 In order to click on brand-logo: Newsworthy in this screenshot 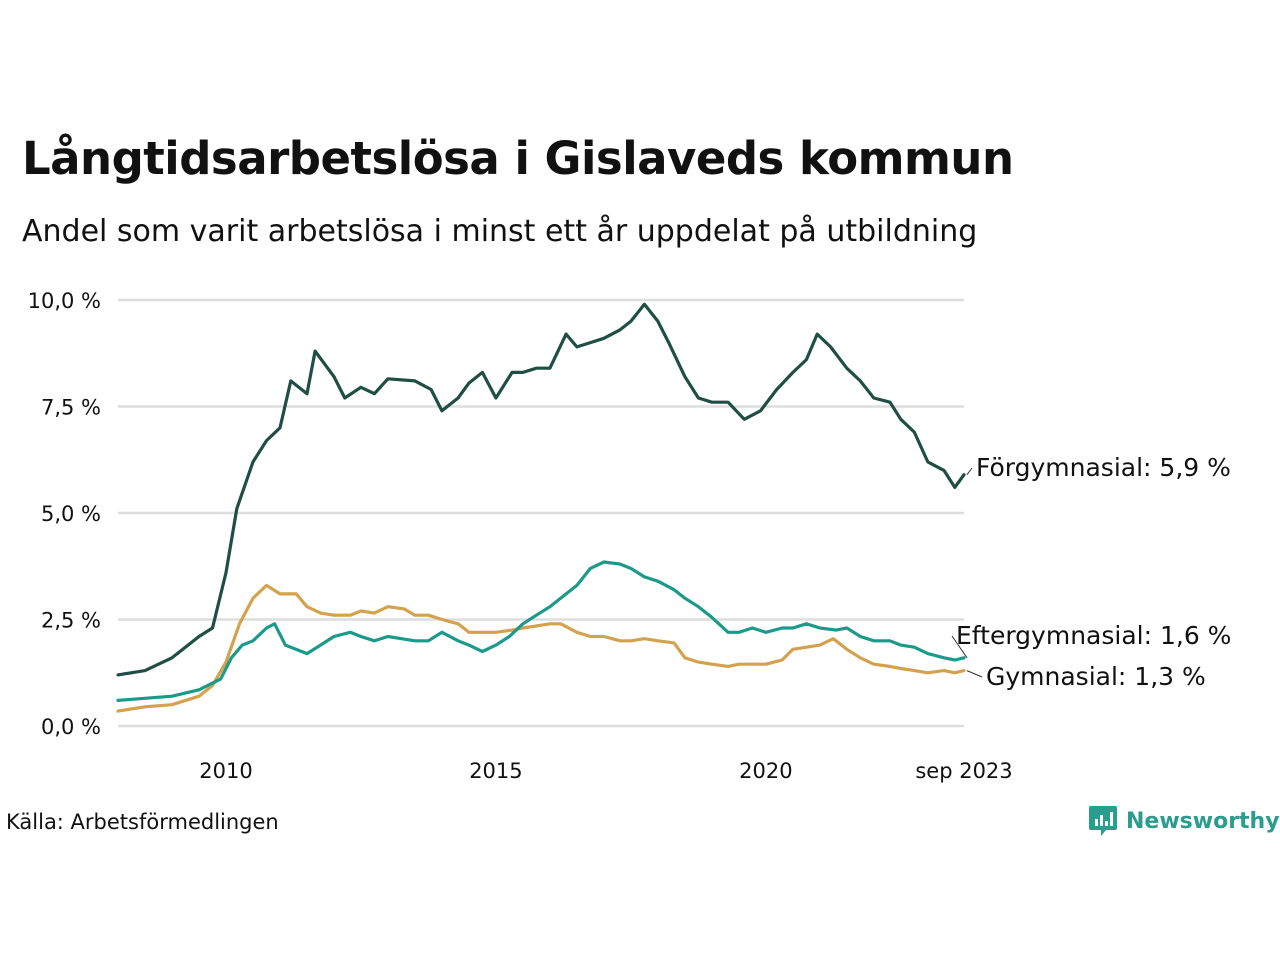, I will do `click(1184, 821)`.